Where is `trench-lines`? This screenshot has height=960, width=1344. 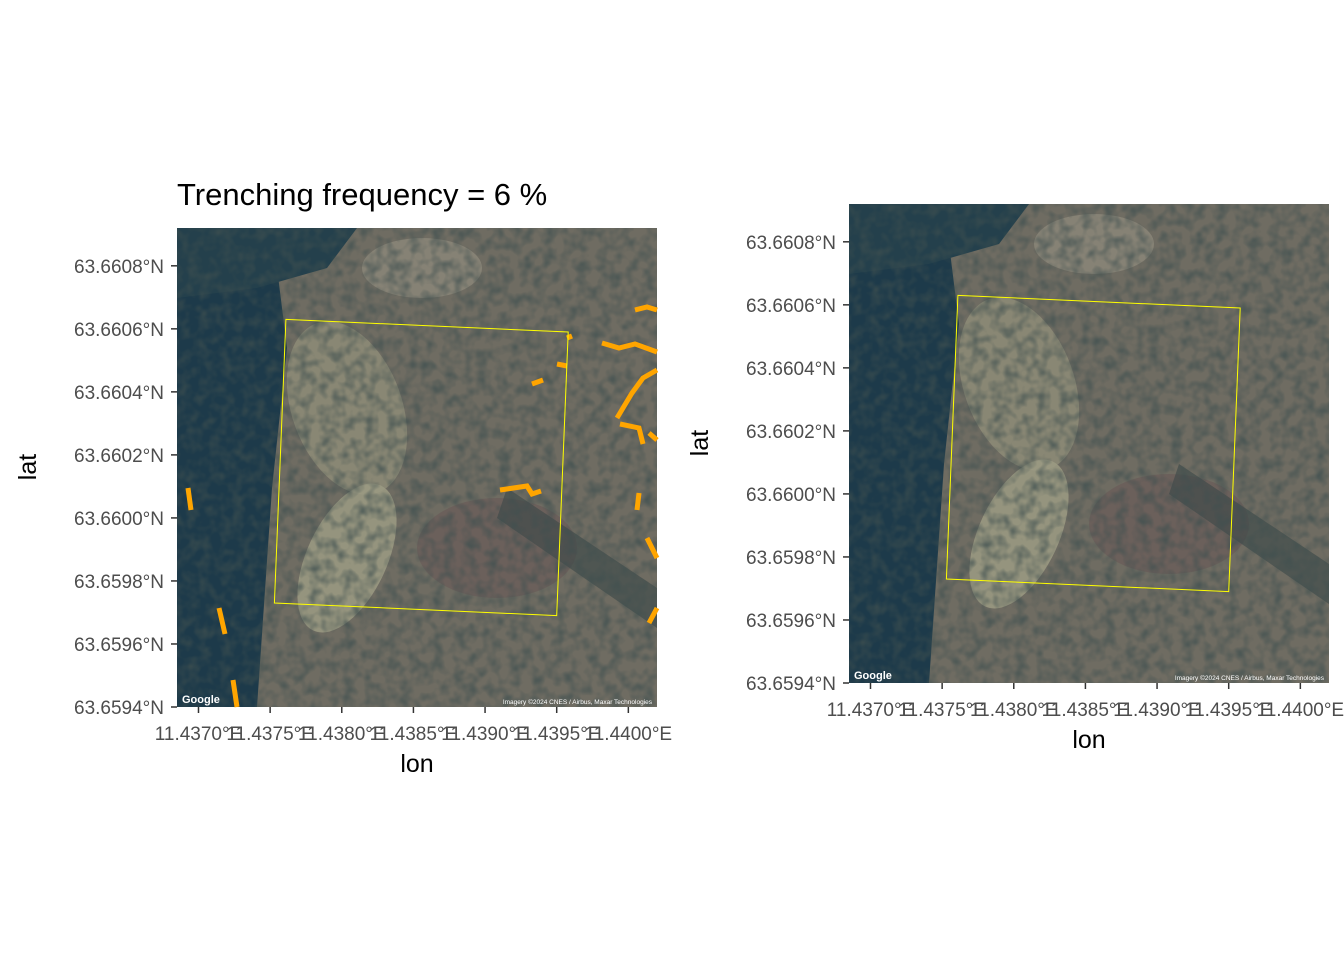
trench-lines is located at coordinates (422, 506).